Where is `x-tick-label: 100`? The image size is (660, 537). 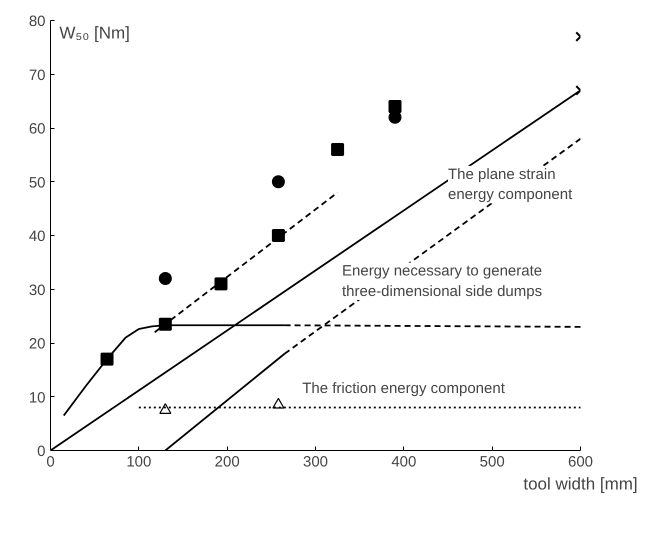
x-tick-label: 100 is located at coordinates (139, 462).